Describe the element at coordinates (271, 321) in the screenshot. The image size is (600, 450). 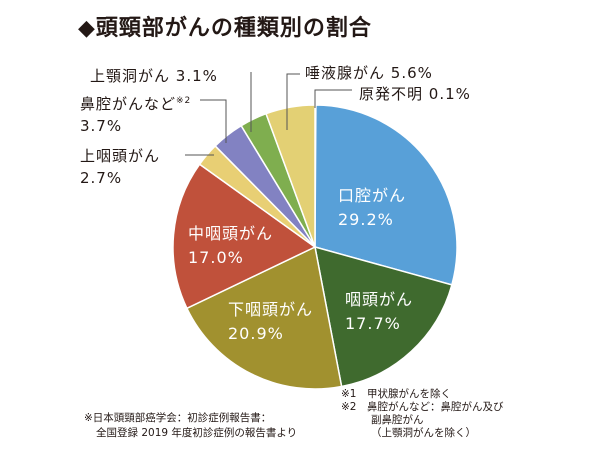
I see `label-hypopharynx: 下咽頭がん 20.9%` at that location.